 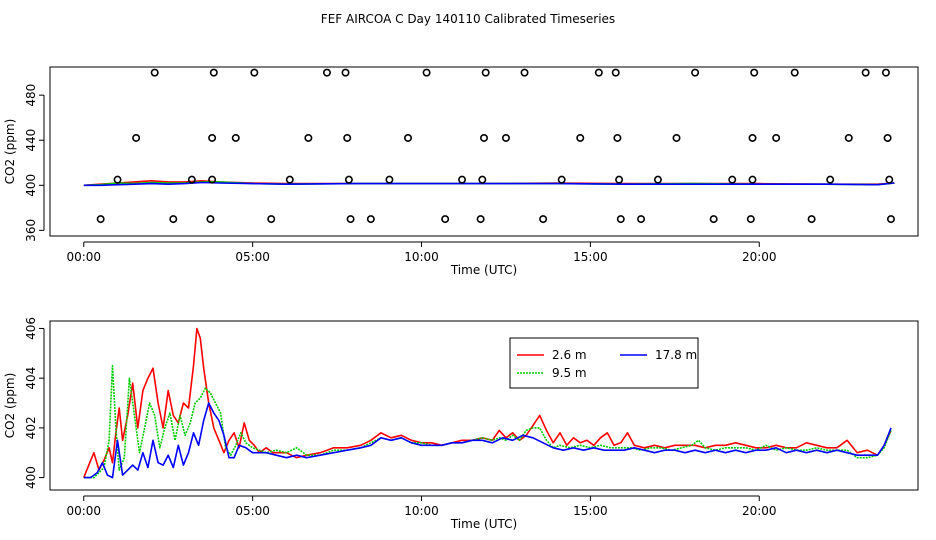 What do you see at coordinates (31, 95) in the screenshot?
I see `y-tick-label: 480` at bounding box center [31, 95].